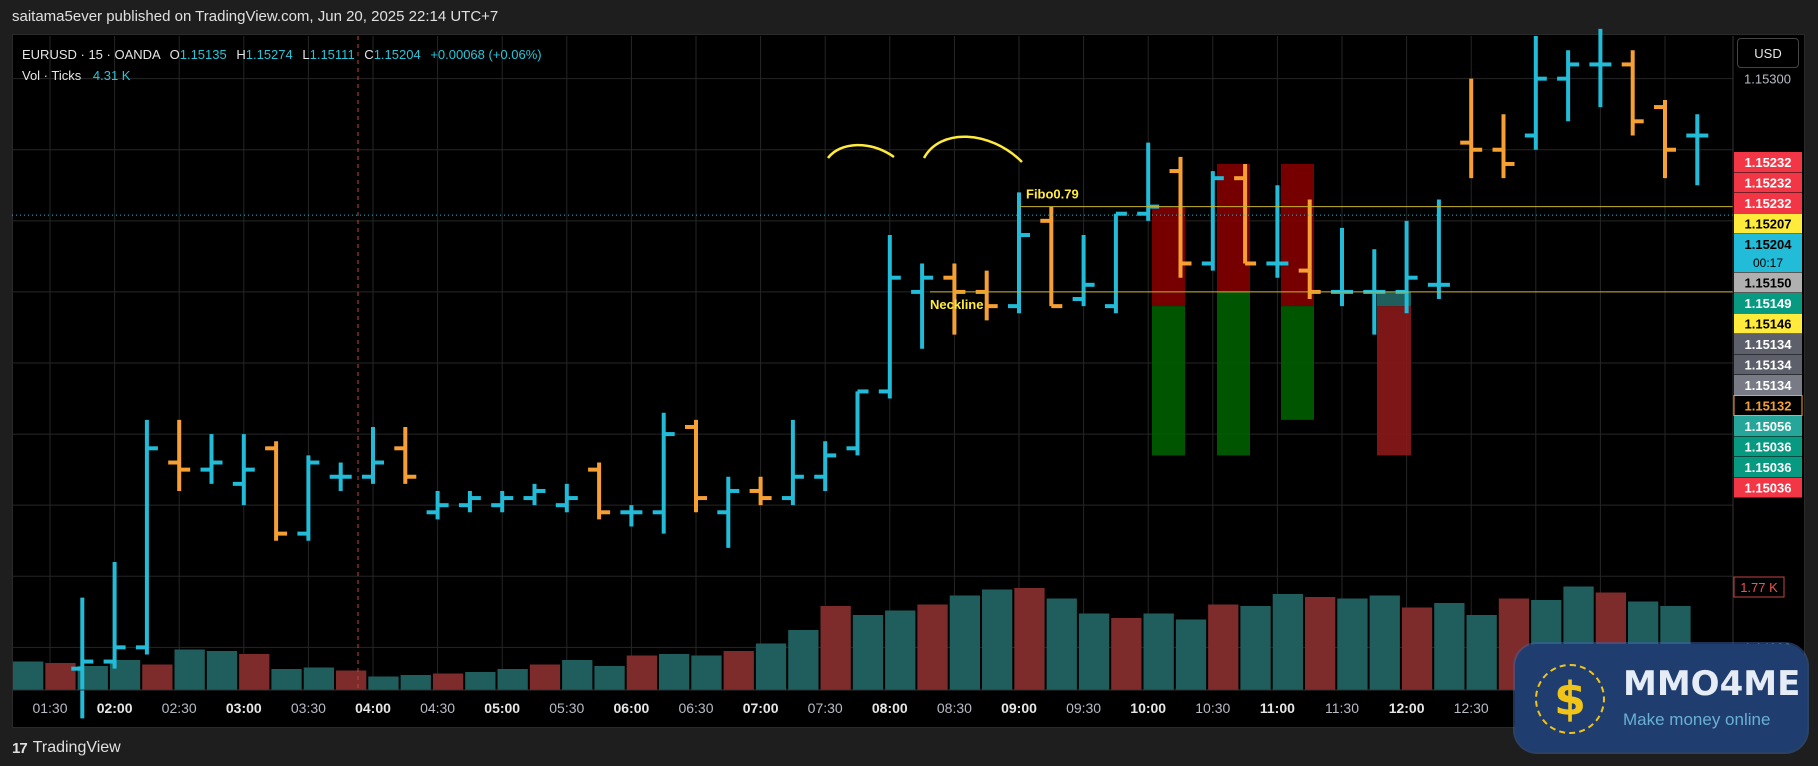  What do you see at coordinates (91, 54) in the screenshot?
I see `symbol-name: EURUSD · 15 · OANDA` at bounding box center [91, 54].